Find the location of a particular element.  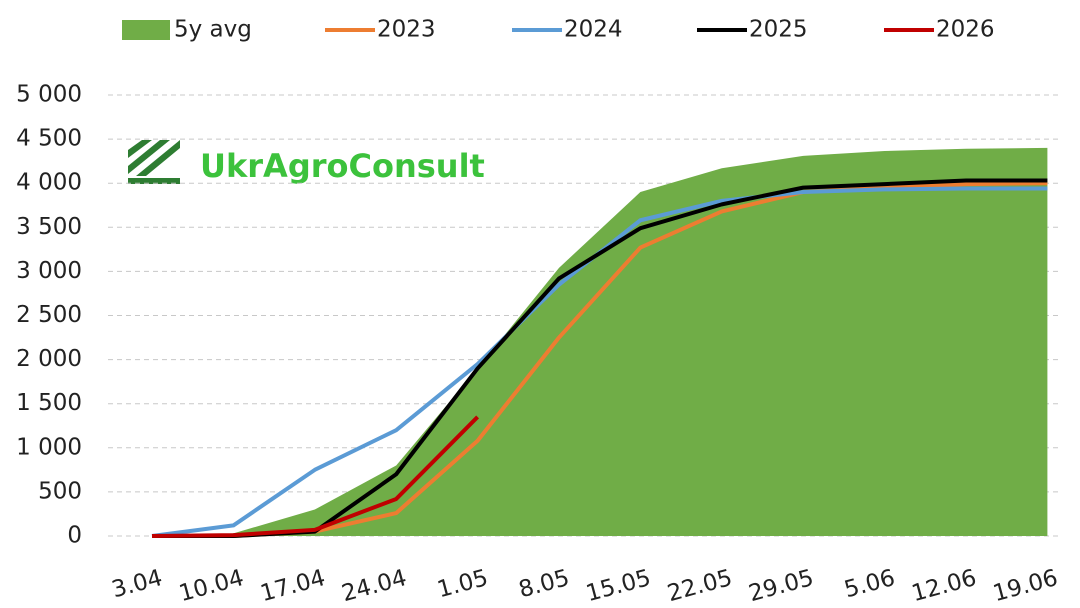

y-tick-label: 2 500 is located at coordinates (49, 315).